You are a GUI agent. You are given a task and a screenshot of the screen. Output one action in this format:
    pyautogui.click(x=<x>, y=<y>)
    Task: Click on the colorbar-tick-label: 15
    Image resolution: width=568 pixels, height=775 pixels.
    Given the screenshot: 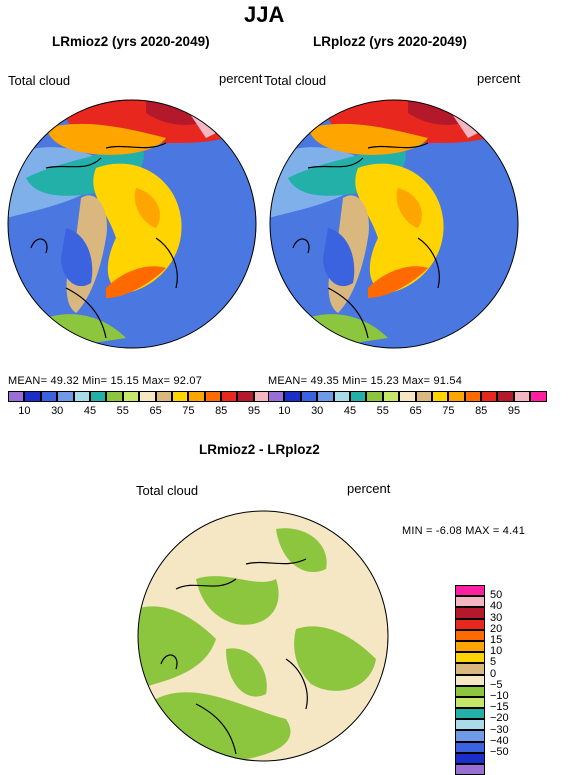 What is the action you would take?
    pyautogui.click(x=496, y=640)
    